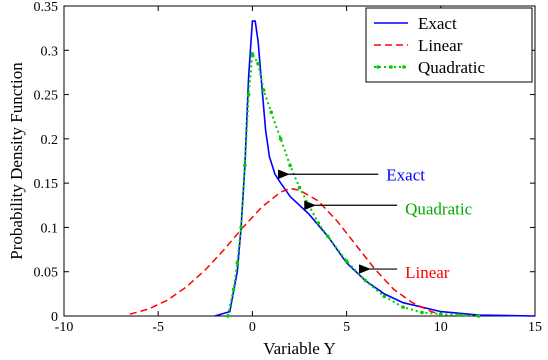  I want to click on x-tick-label: 15, so click(535, 327).